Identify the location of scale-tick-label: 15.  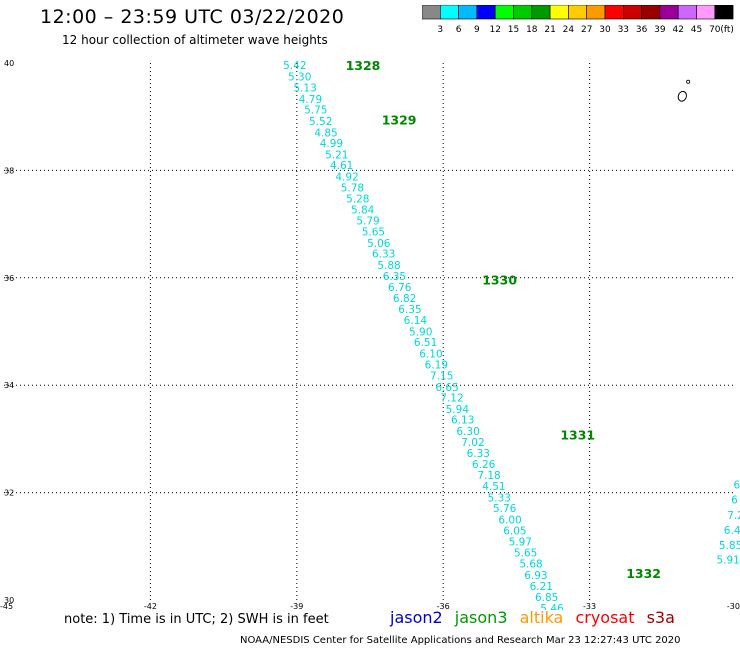
(513, 30).